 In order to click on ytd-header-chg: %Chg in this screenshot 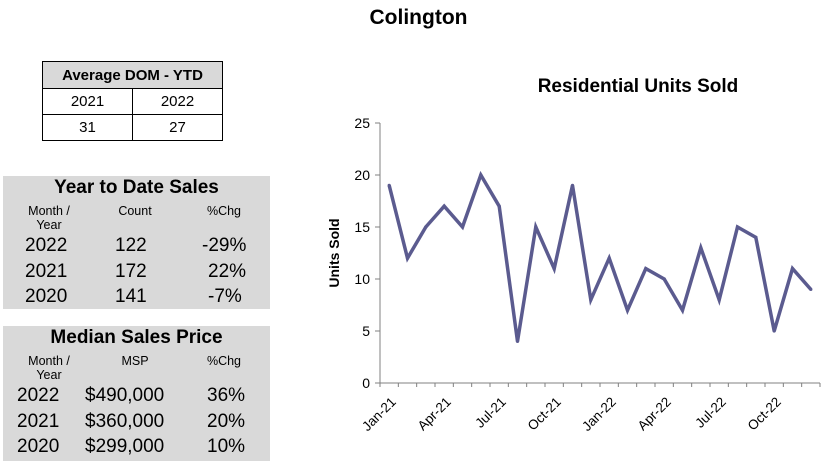, I will do `click(224, 211)`.